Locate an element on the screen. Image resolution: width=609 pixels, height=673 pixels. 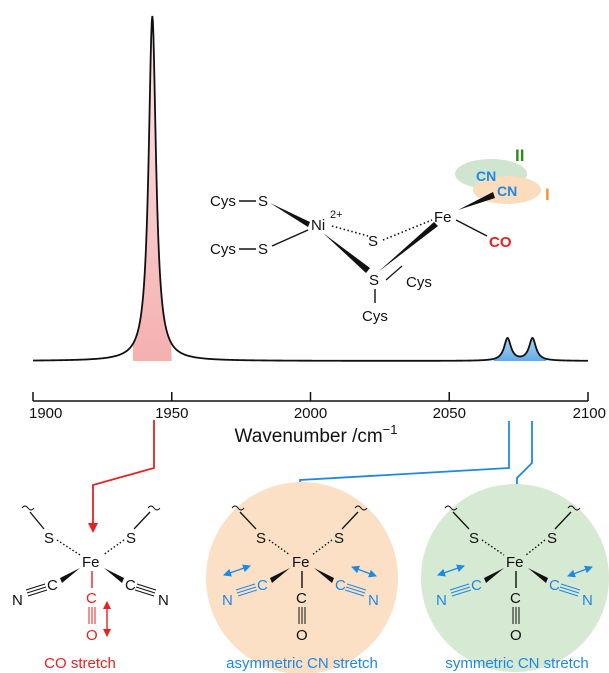
x-tick-label: 1900 is located at coordinates (45, 413).